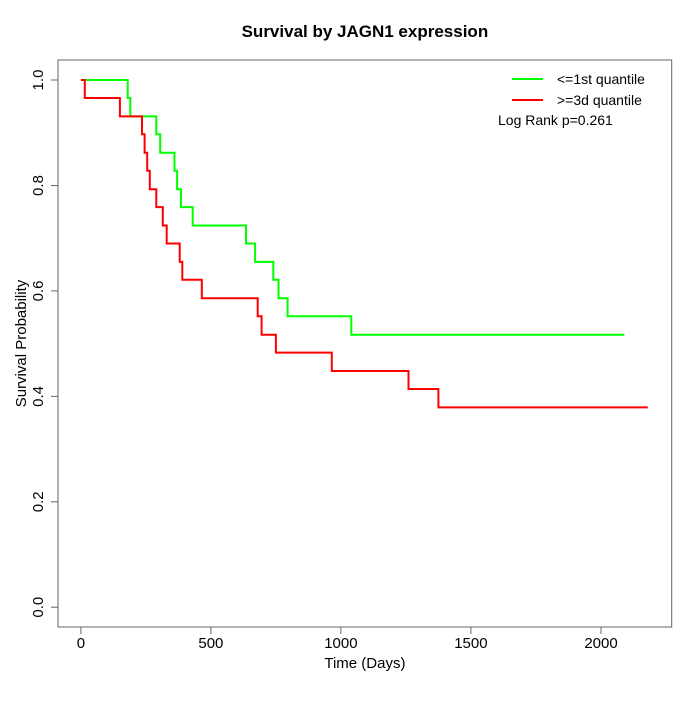  I want to click on x-axis-label: Time (Days), so click(364, 663).